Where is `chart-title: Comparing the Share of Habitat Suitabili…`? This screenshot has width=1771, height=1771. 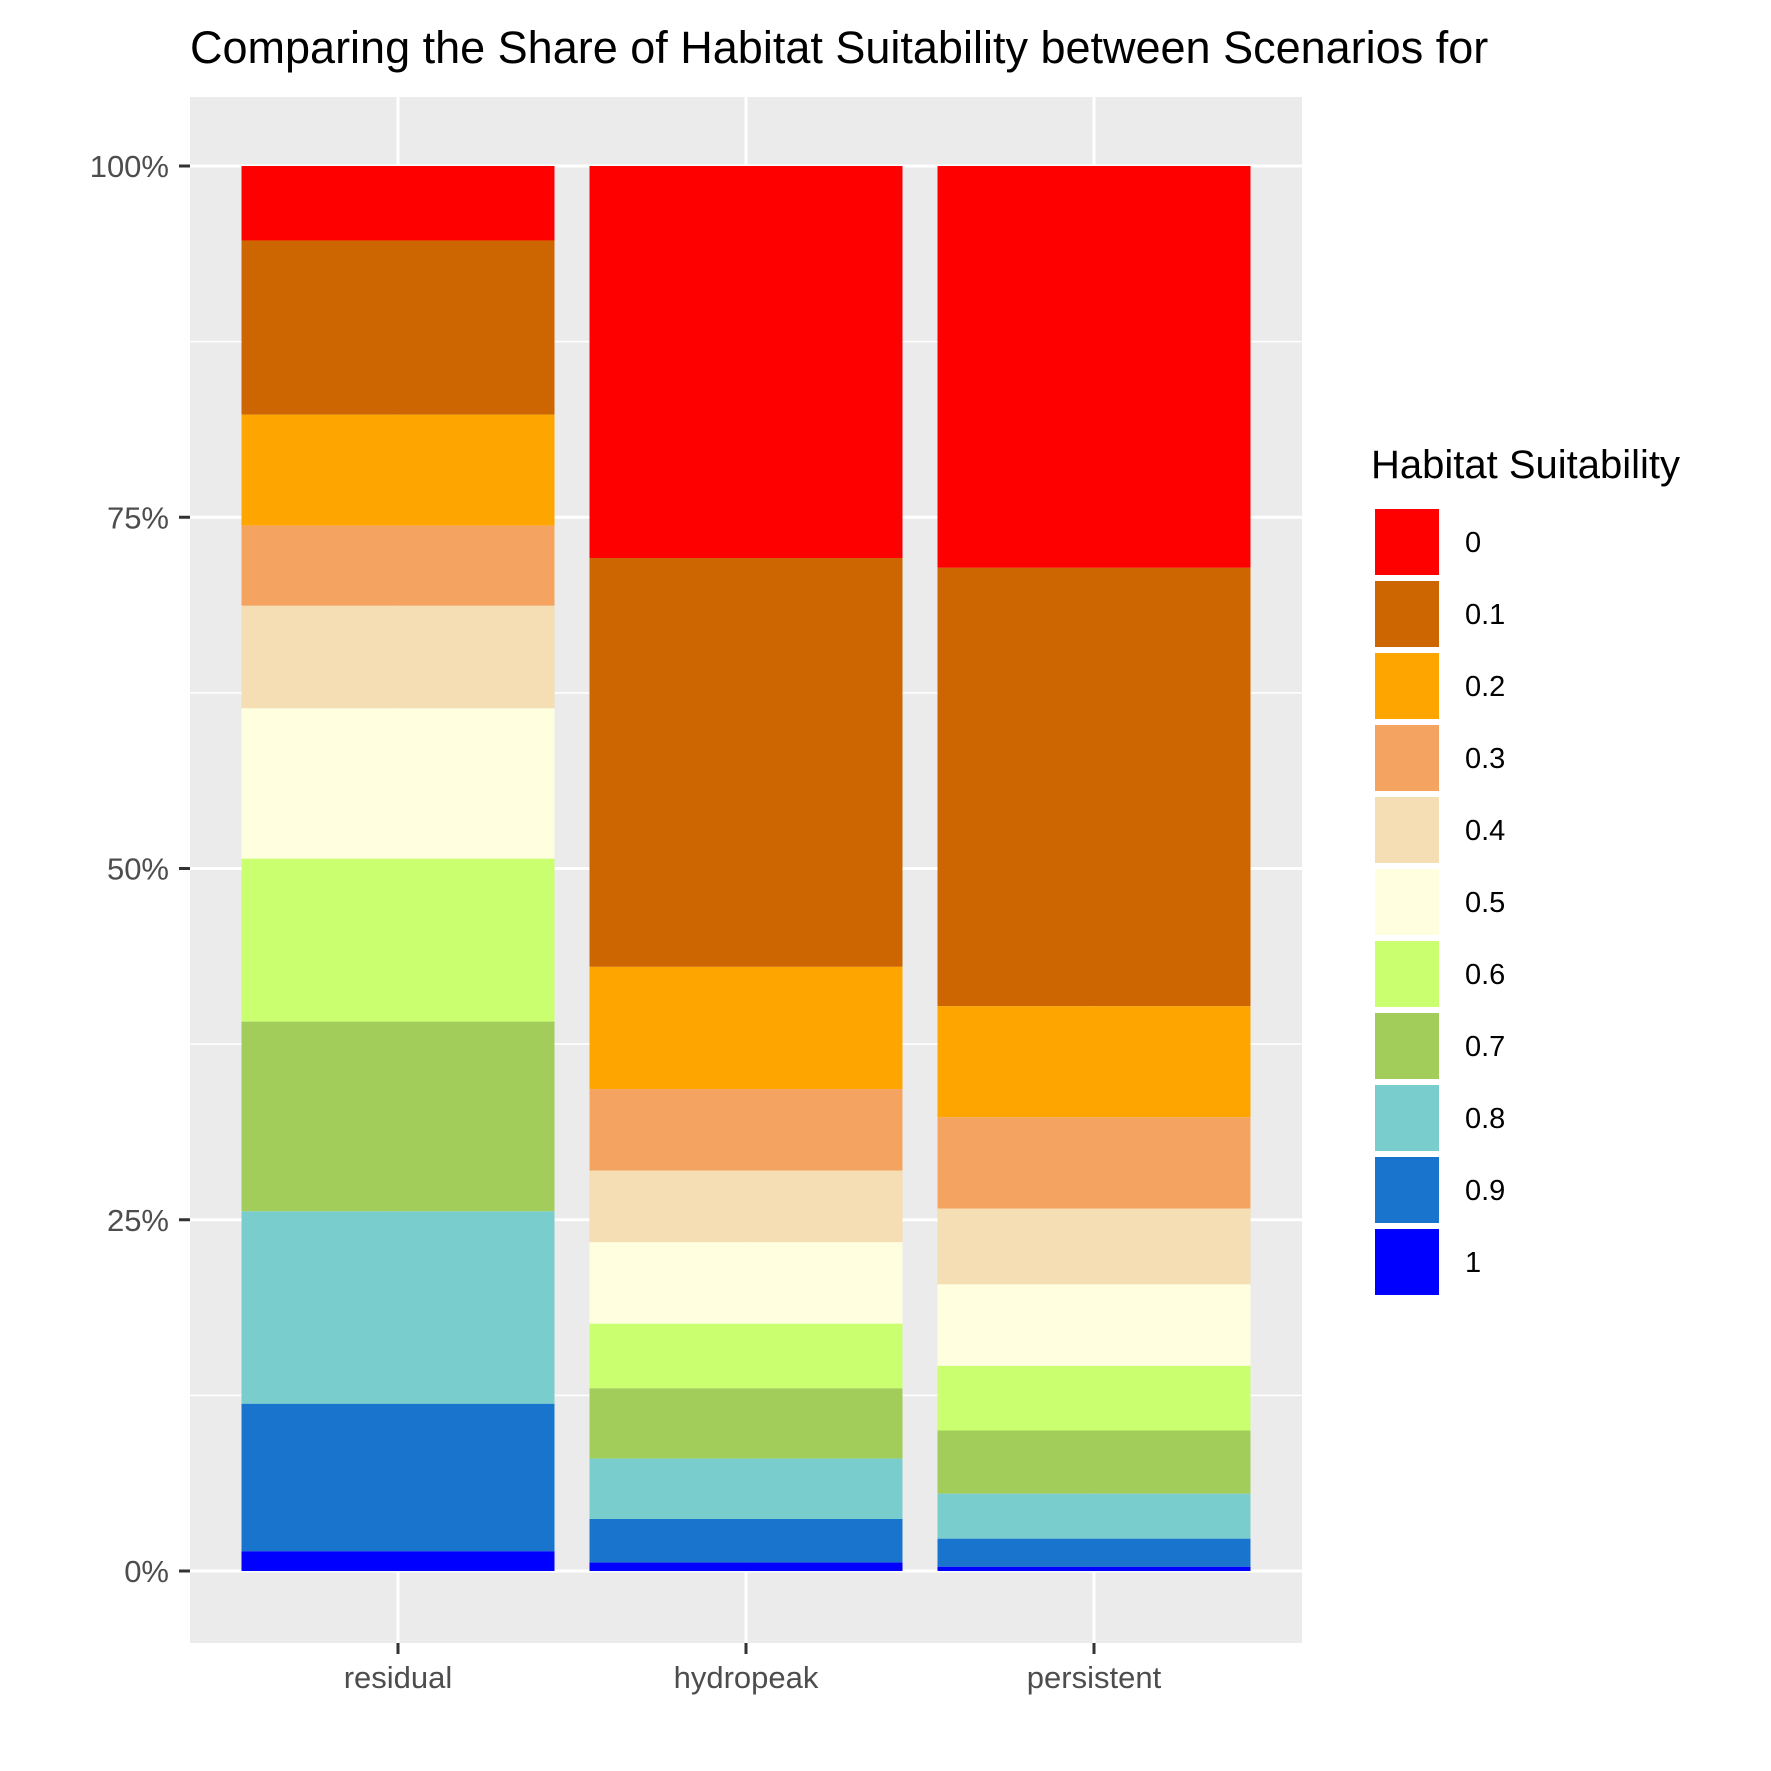
chart-title: Comparing the Share of Habitat Suitabili… is located at coordinates (839, 47).